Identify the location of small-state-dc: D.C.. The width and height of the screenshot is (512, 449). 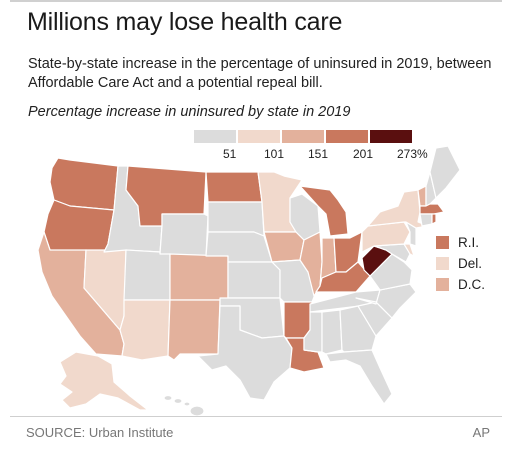
(460, 284).